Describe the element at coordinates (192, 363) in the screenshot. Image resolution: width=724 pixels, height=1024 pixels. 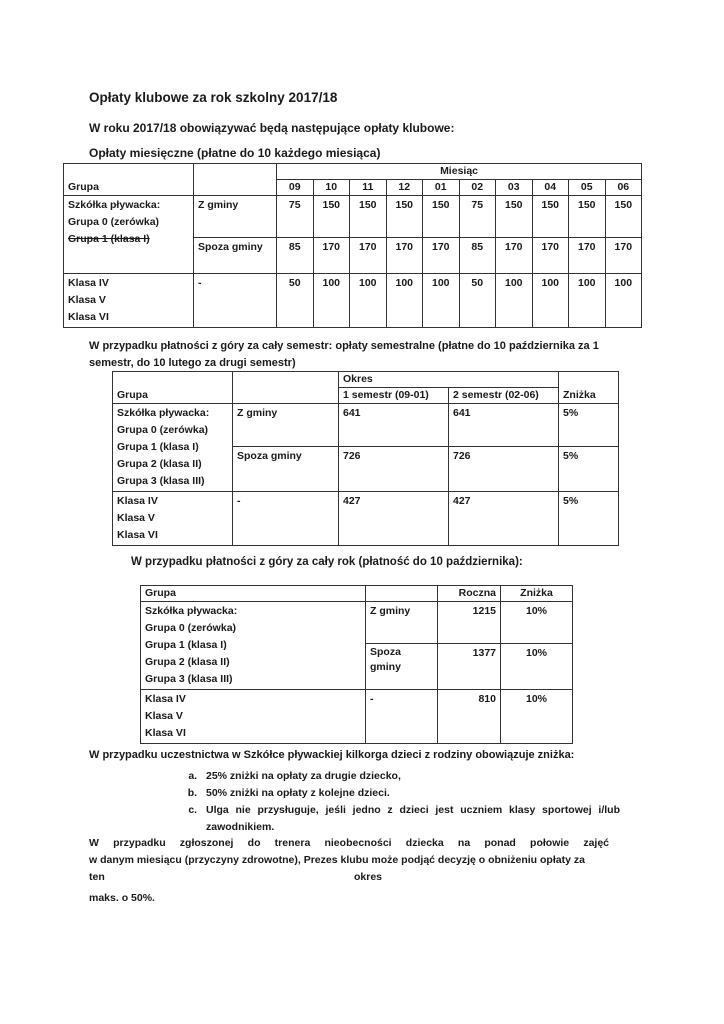
I see `semester-heading-line: semestr, do 10 lutego za drugi semestr)` at that location.